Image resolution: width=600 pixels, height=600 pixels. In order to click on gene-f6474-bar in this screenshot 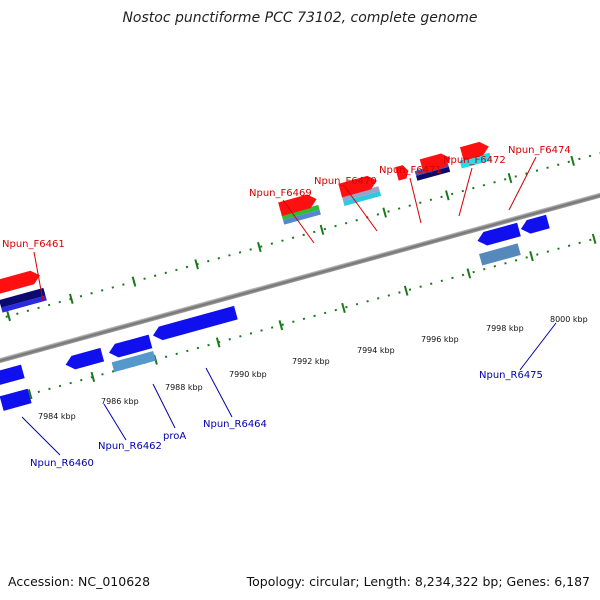, I will do `click(475, 160)`.